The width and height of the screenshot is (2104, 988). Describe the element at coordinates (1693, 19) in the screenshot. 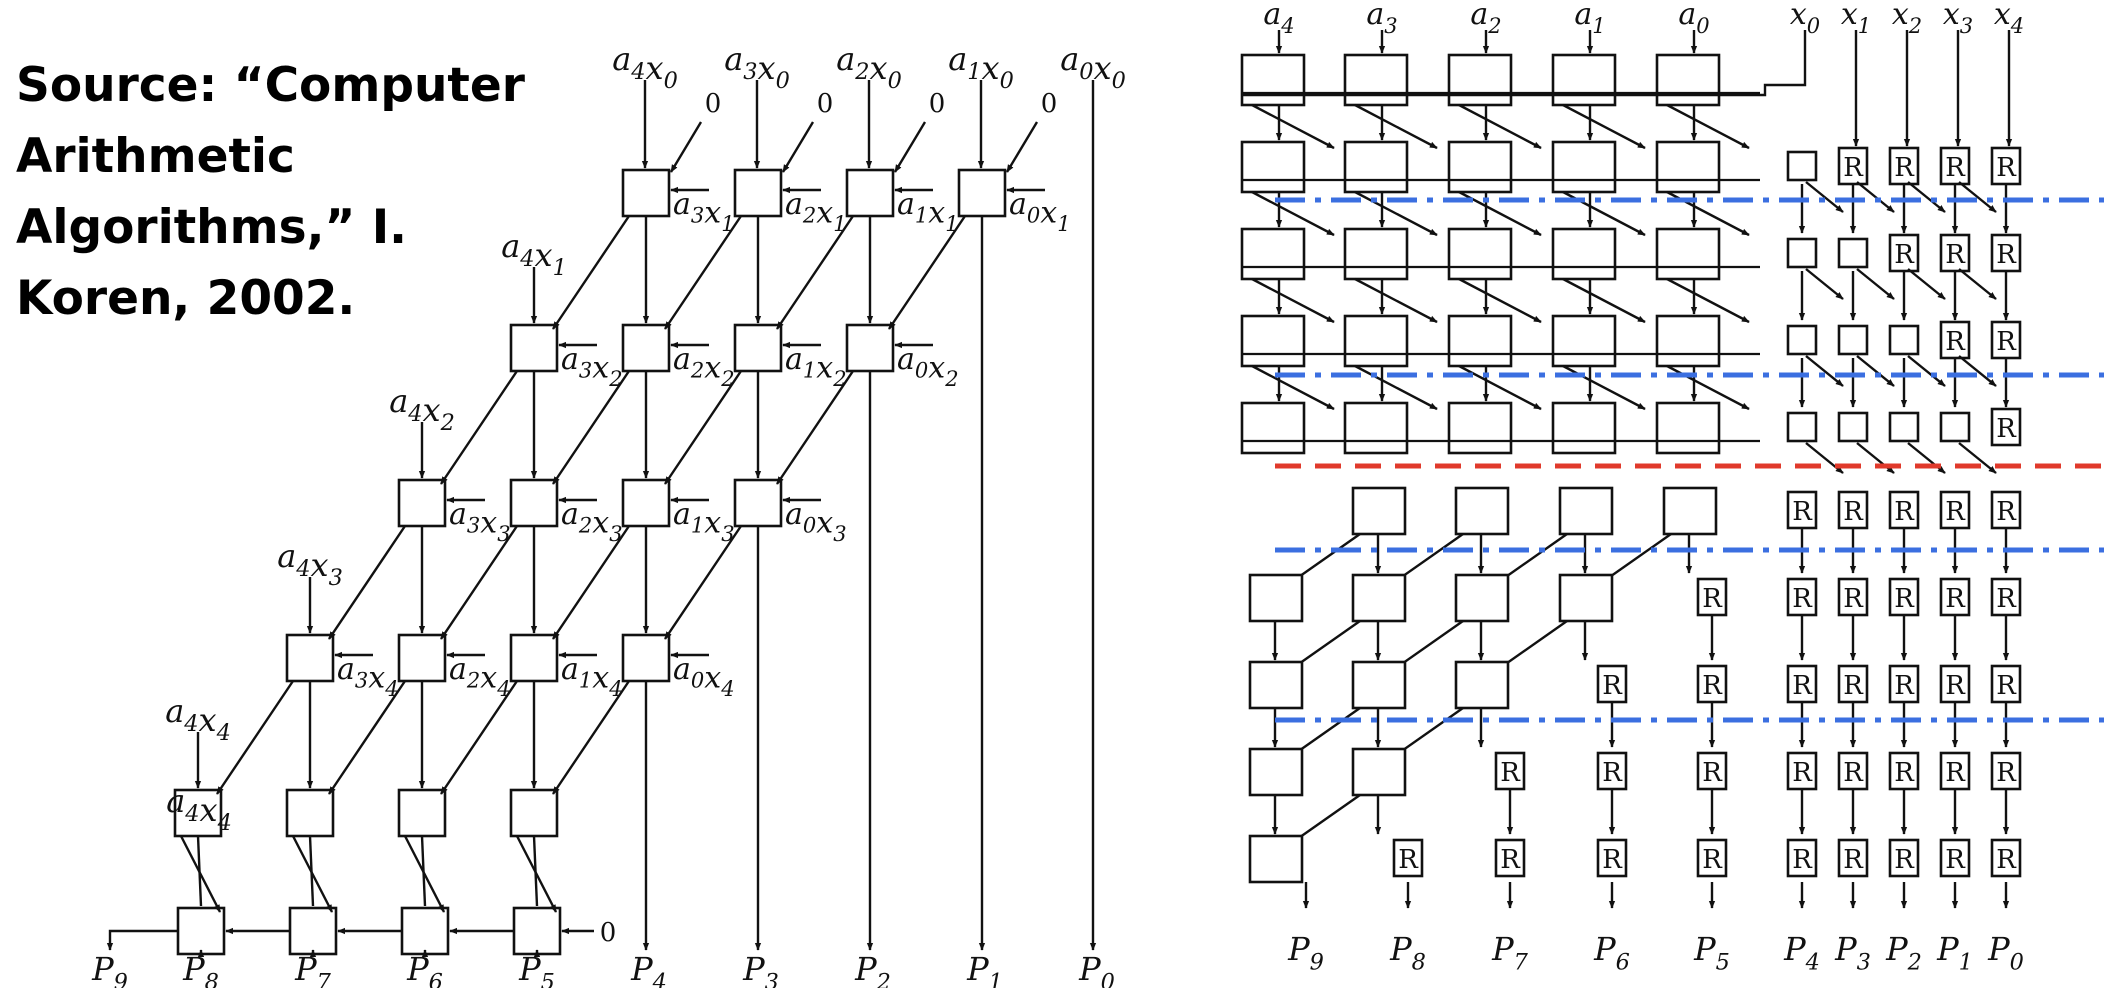

I see `a-input-label: a0` at that location.